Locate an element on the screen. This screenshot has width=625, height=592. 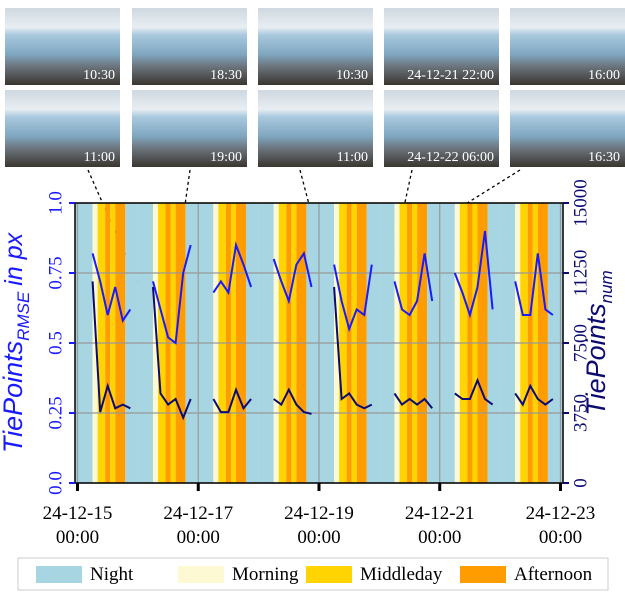
axis-label-part: in px is located at coordinates (14, 258).